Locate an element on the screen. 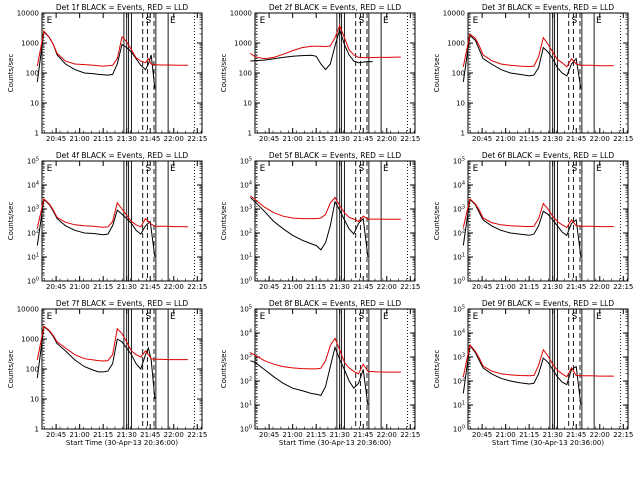  chart-title: Det 6f BLACK = Events, RED = LLD is located at coordinates (548, 155).